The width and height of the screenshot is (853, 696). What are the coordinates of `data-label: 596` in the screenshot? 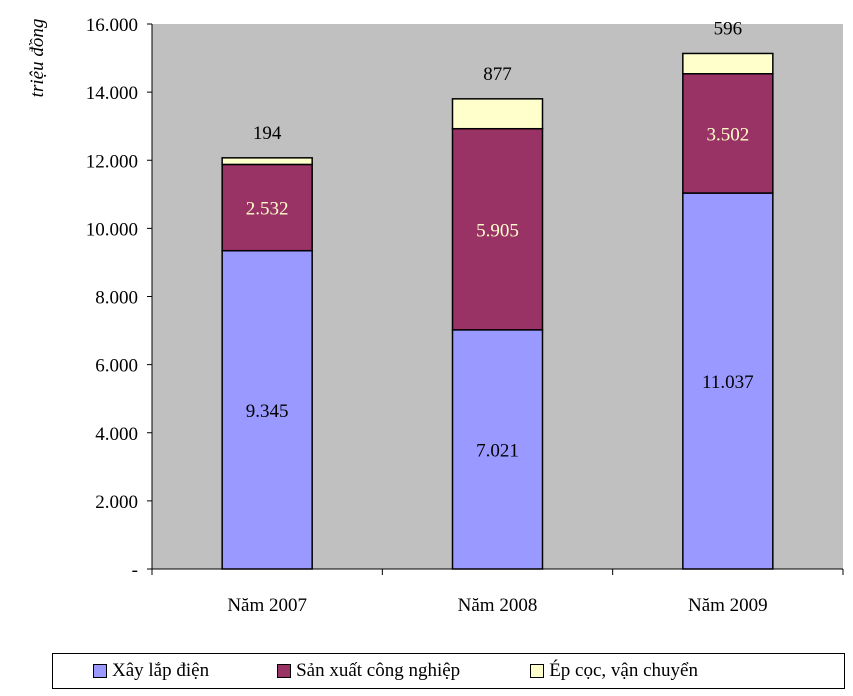 It's located at (728, 28).